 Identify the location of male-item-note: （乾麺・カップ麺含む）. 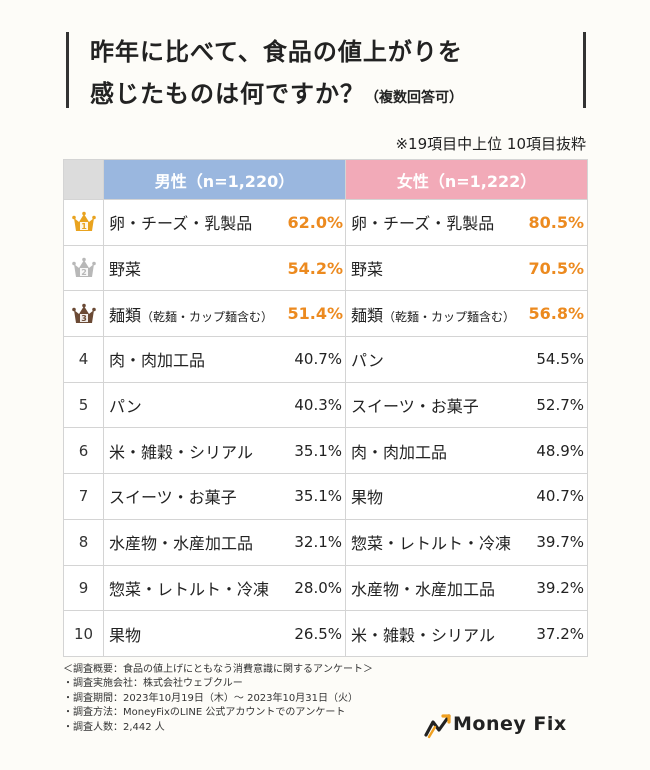
(207, 316).